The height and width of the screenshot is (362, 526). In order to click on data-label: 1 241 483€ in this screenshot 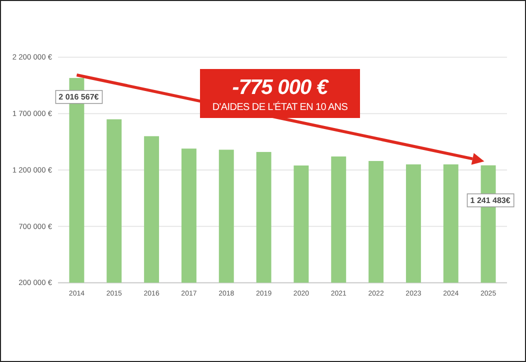, I will do `click(490, 200)`.